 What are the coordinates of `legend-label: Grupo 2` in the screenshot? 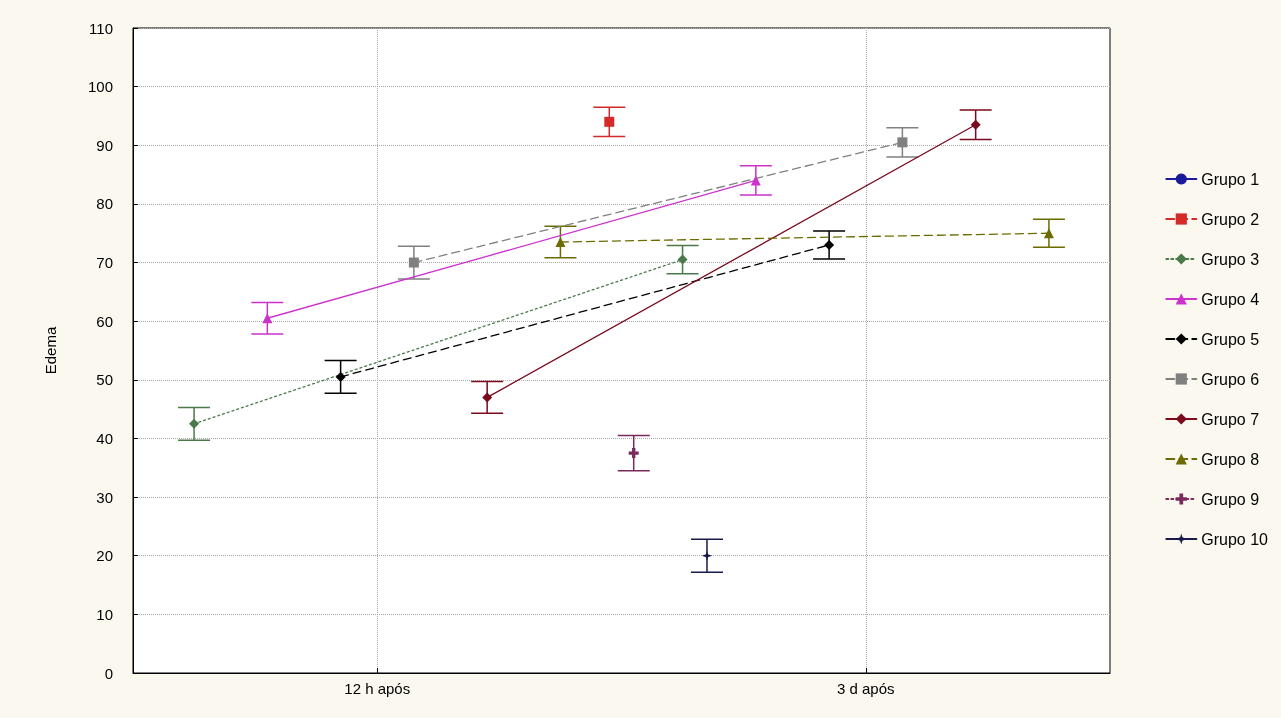 It's located at (1230, 219).